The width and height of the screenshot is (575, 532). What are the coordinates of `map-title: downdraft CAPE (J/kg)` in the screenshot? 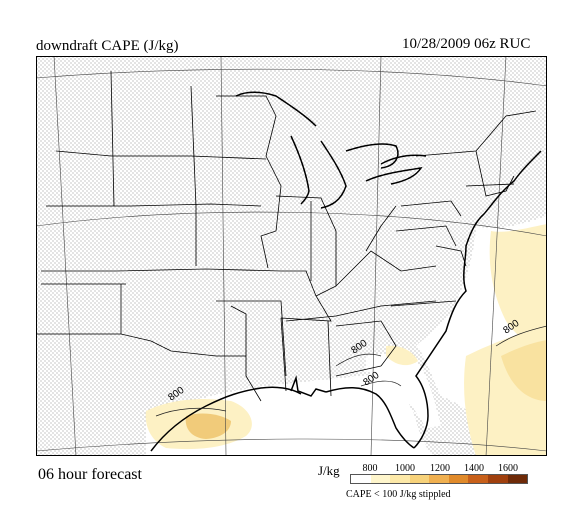 It's located at (107, 46).